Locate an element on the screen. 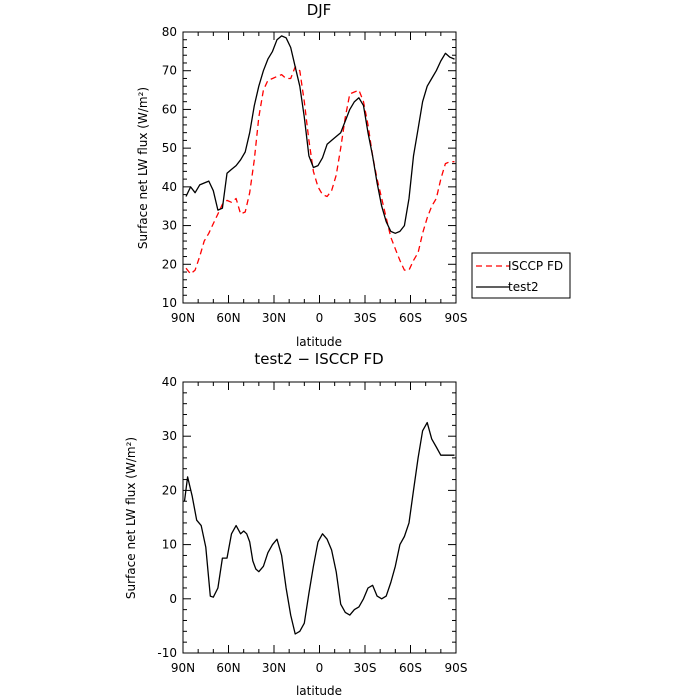  bottom-x-axis-label: latitude is located at coordinates (319, 691).